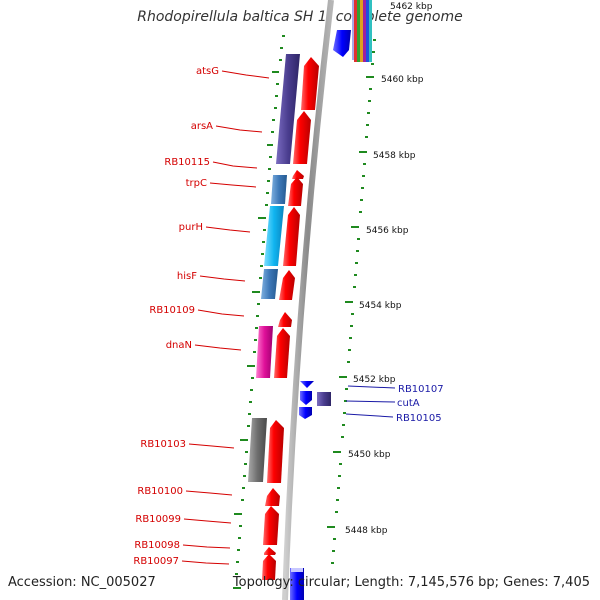  I want to click on gene-label: RB10097, so click(156, 561).